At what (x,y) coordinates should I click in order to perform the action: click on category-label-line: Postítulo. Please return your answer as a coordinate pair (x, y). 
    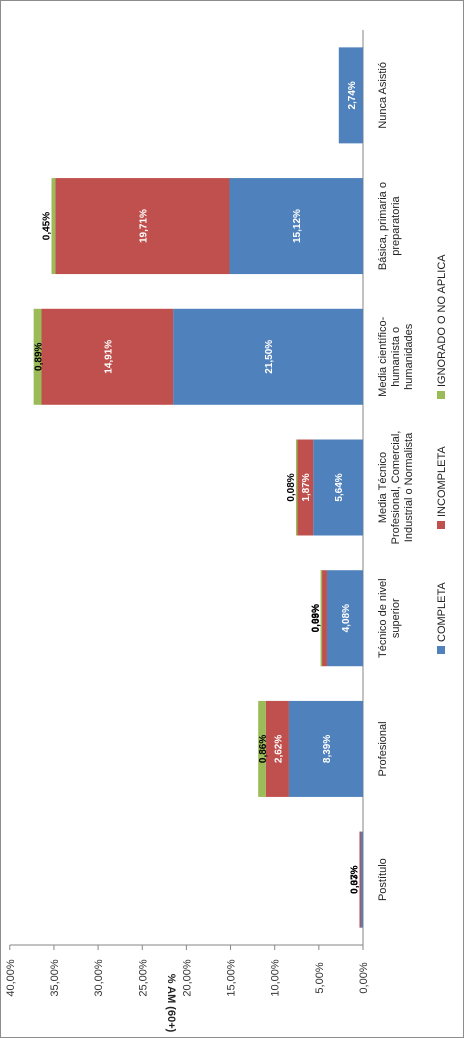
    Looking at the image, I should click on (383, 879).